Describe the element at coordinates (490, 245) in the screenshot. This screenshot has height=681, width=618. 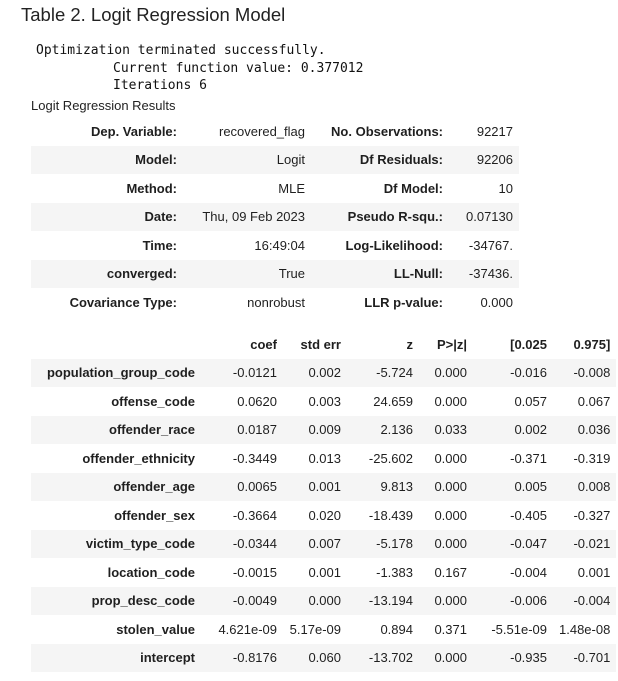
I see `summary-value: -34767.` at that location.